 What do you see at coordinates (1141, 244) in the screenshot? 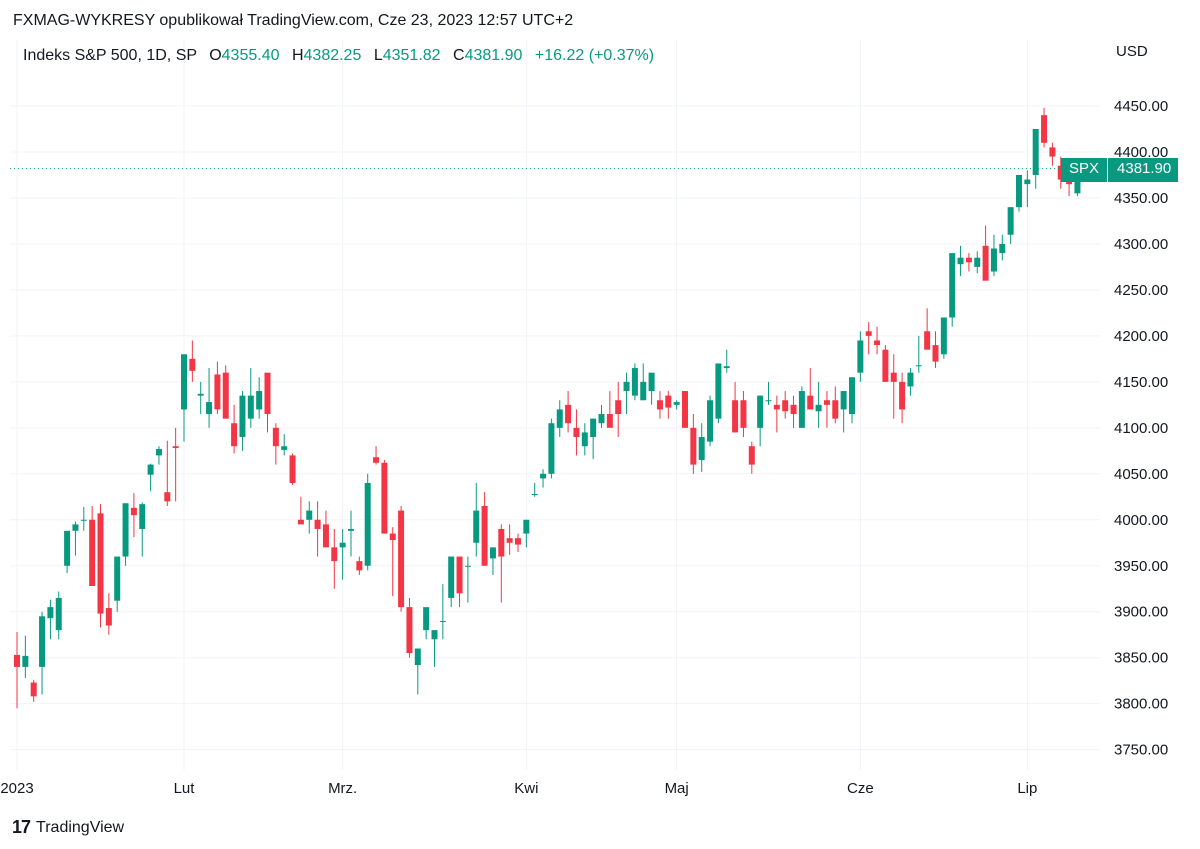
I see `y-tick-label: 4300.00` at bounding box center [1141, 244].